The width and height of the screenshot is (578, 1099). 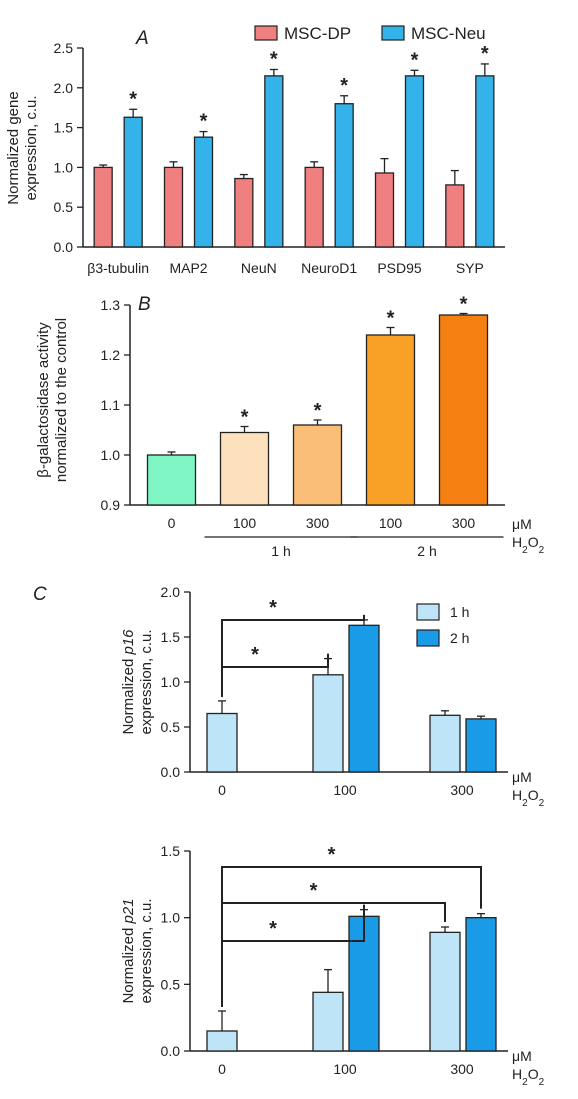 What do you see at coordinates (64, 48) in the screenshot?
I see `y-tick-label: 2.5` at bounding box center [64, 48].